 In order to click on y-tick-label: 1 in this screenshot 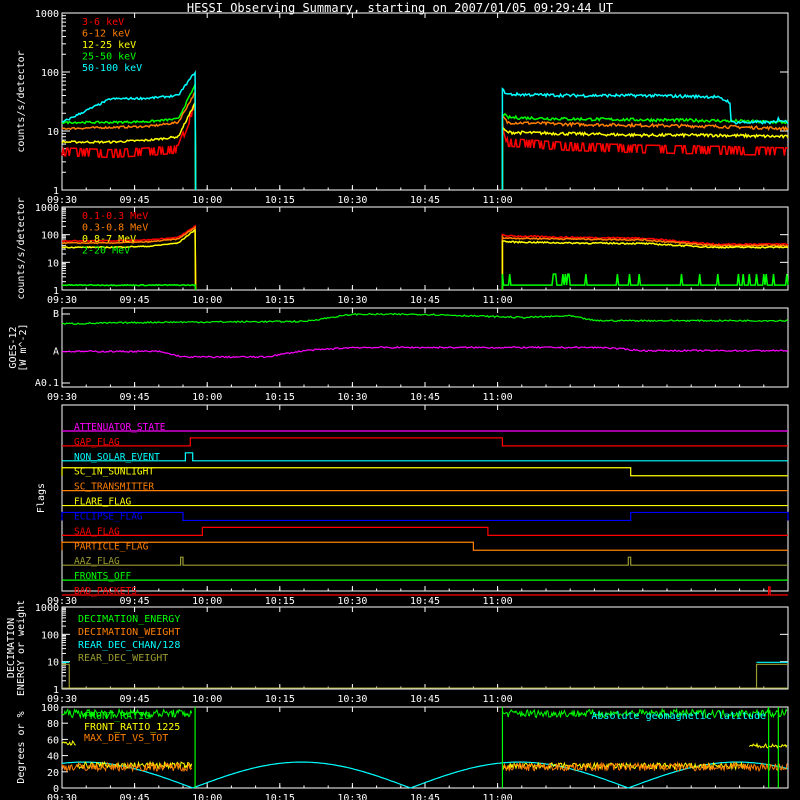, I will do `click(56, 191)`.